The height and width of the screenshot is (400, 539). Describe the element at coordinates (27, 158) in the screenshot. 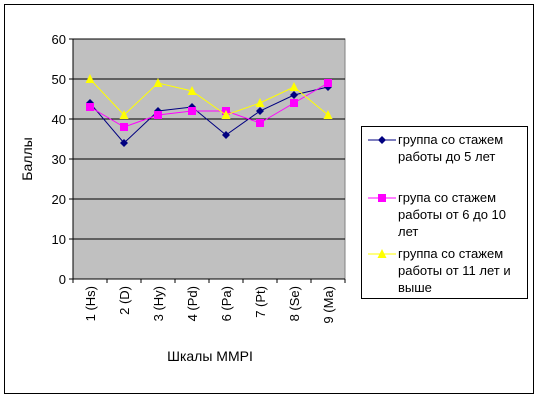

I see `y-axis-title: Баллы` at that location.